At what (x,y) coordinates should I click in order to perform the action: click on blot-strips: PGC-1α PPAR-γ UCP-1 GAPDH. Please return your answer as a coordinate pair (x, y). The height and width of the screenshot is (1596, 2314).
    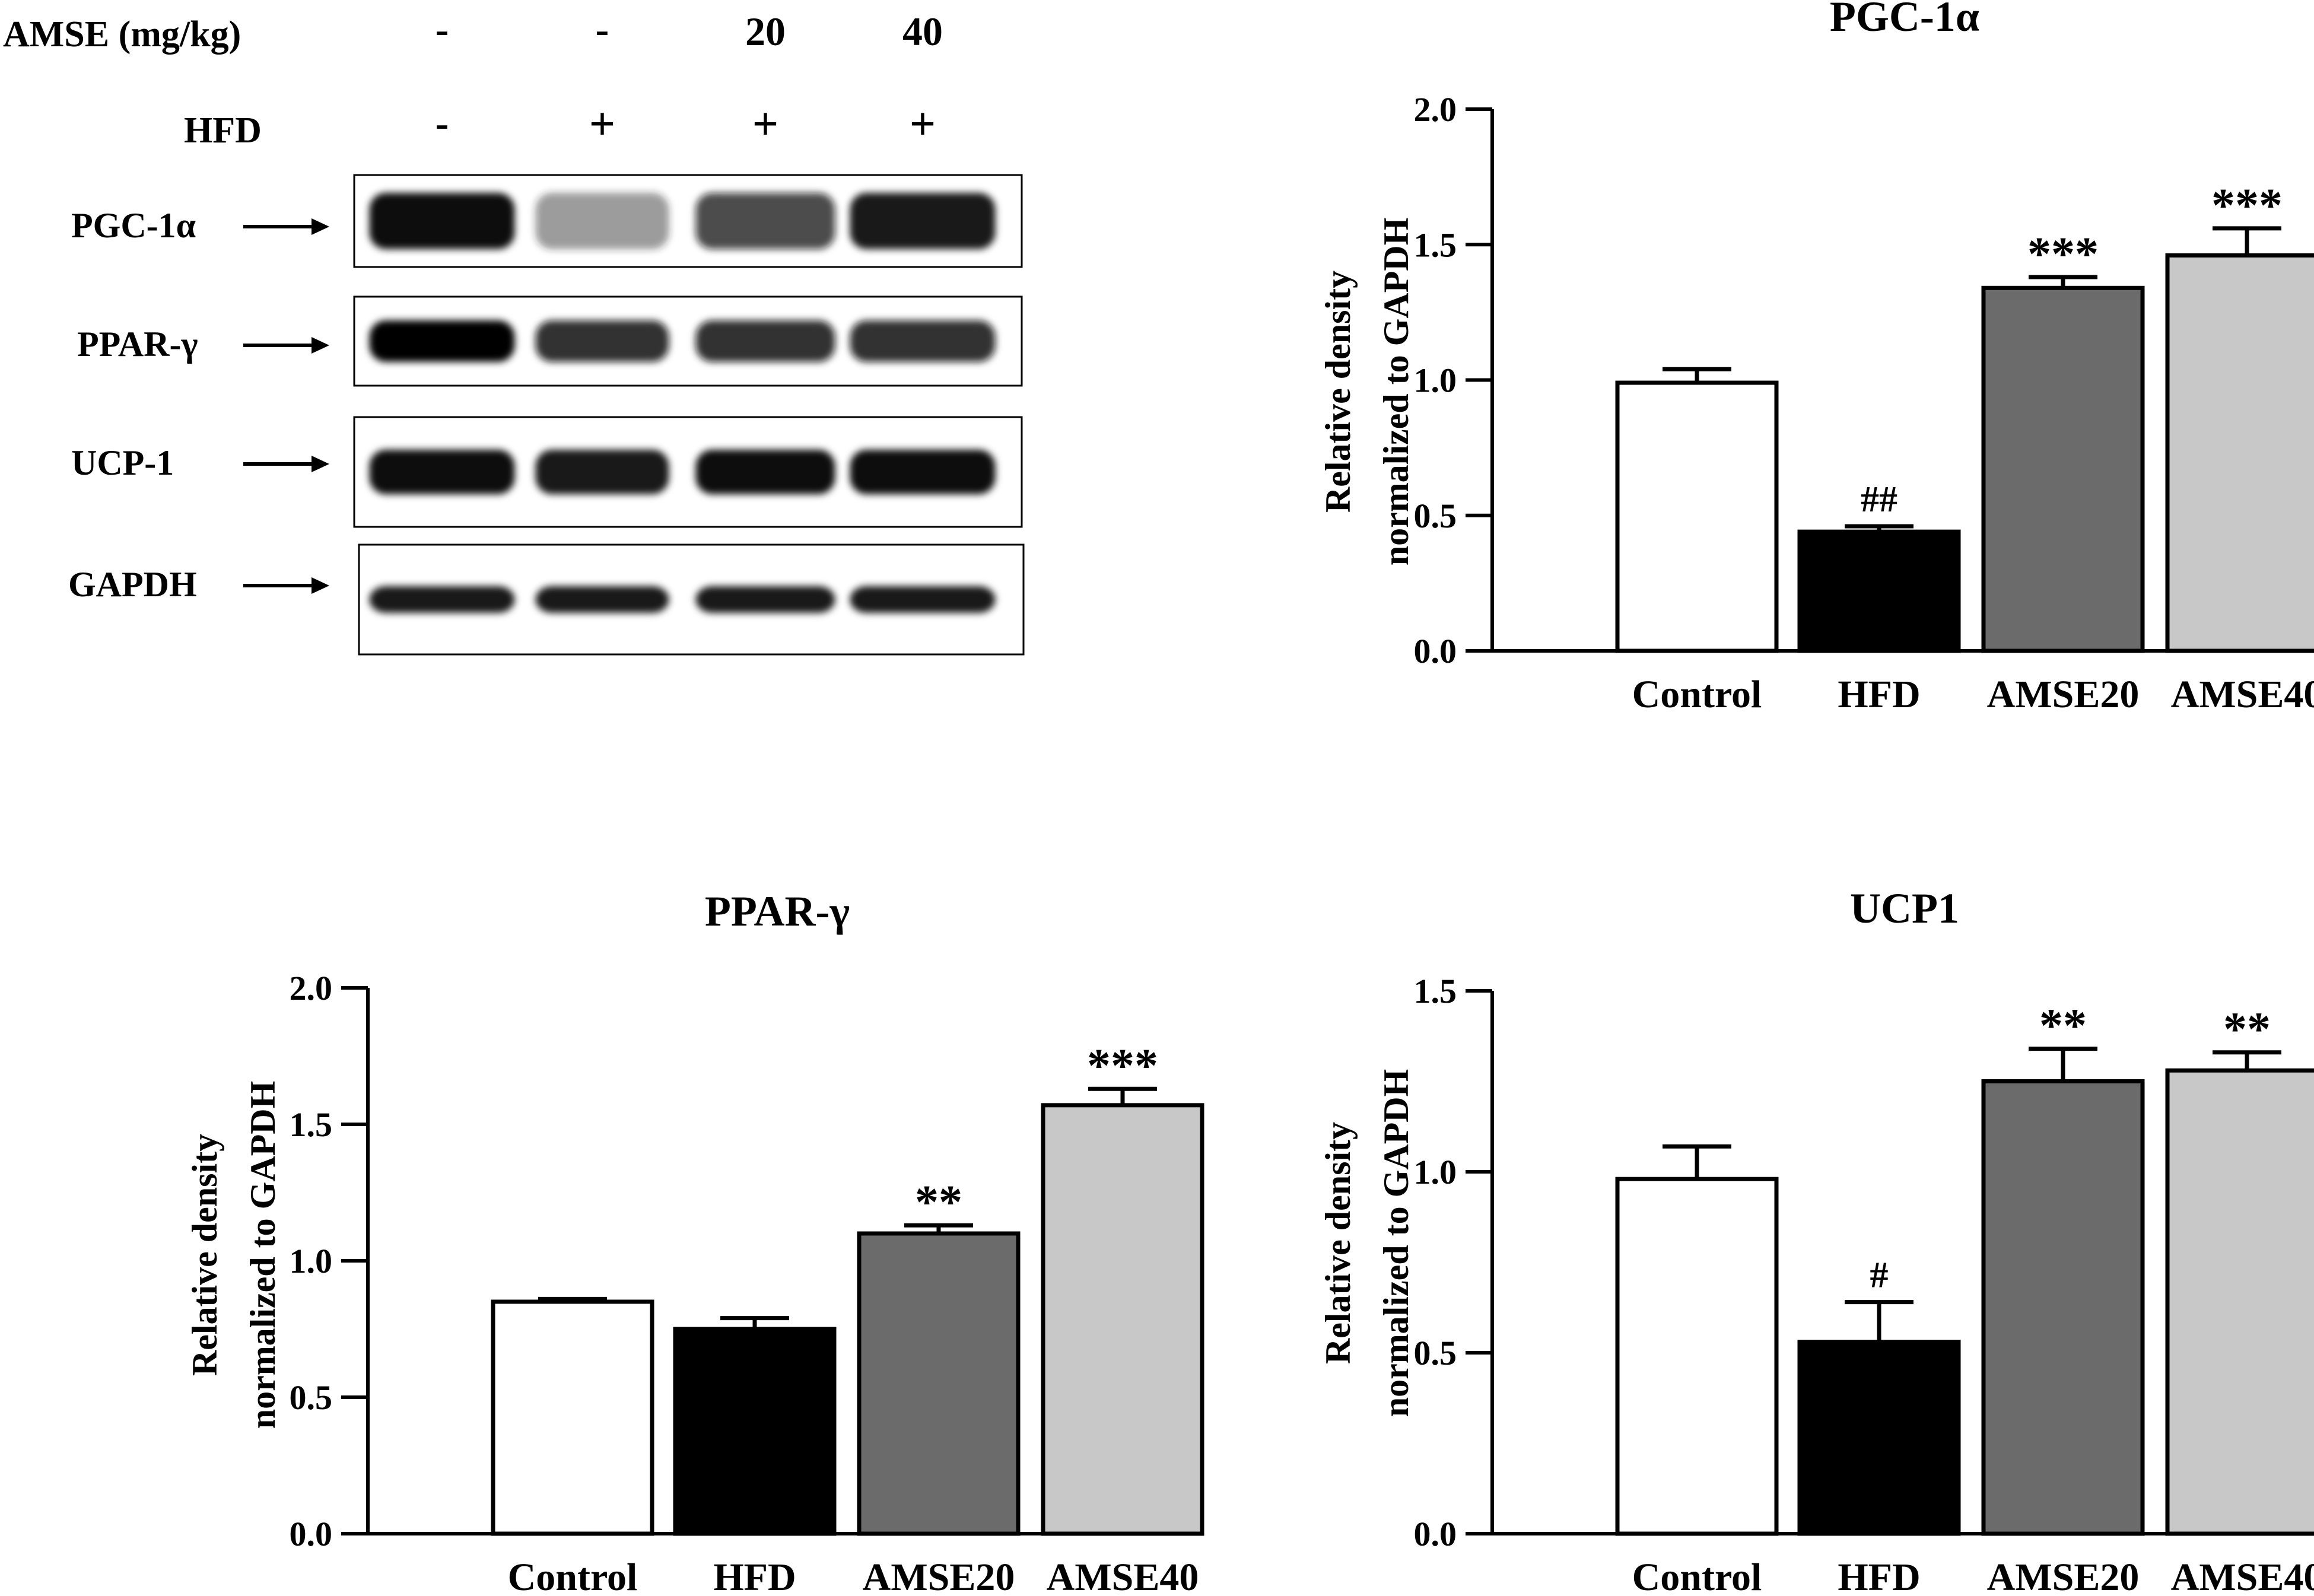
    Looking at the image, I should click on (546, 415).